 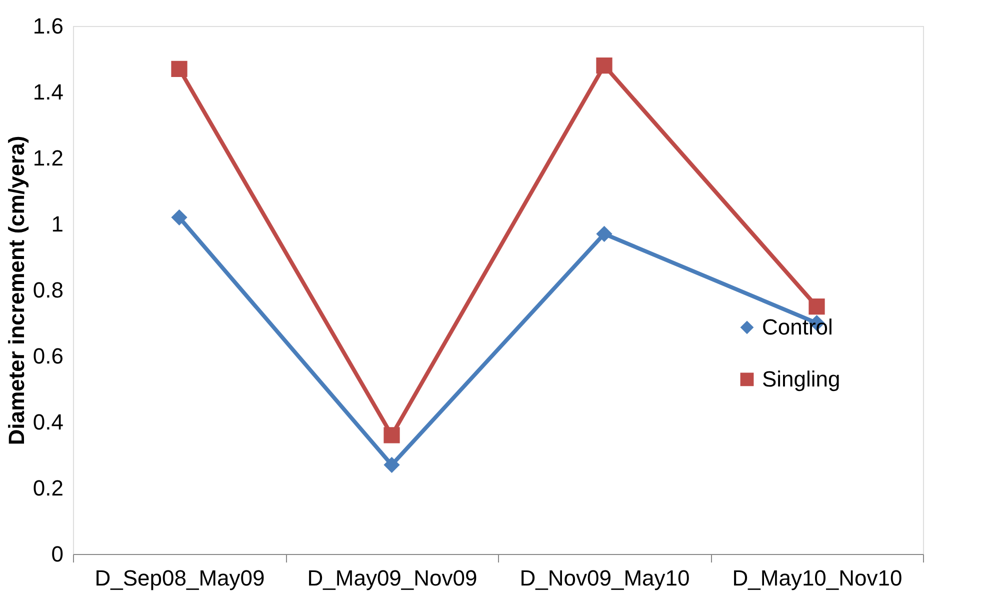 I want to click on y-tick-label: 1.6, so click(x=48, y=26).